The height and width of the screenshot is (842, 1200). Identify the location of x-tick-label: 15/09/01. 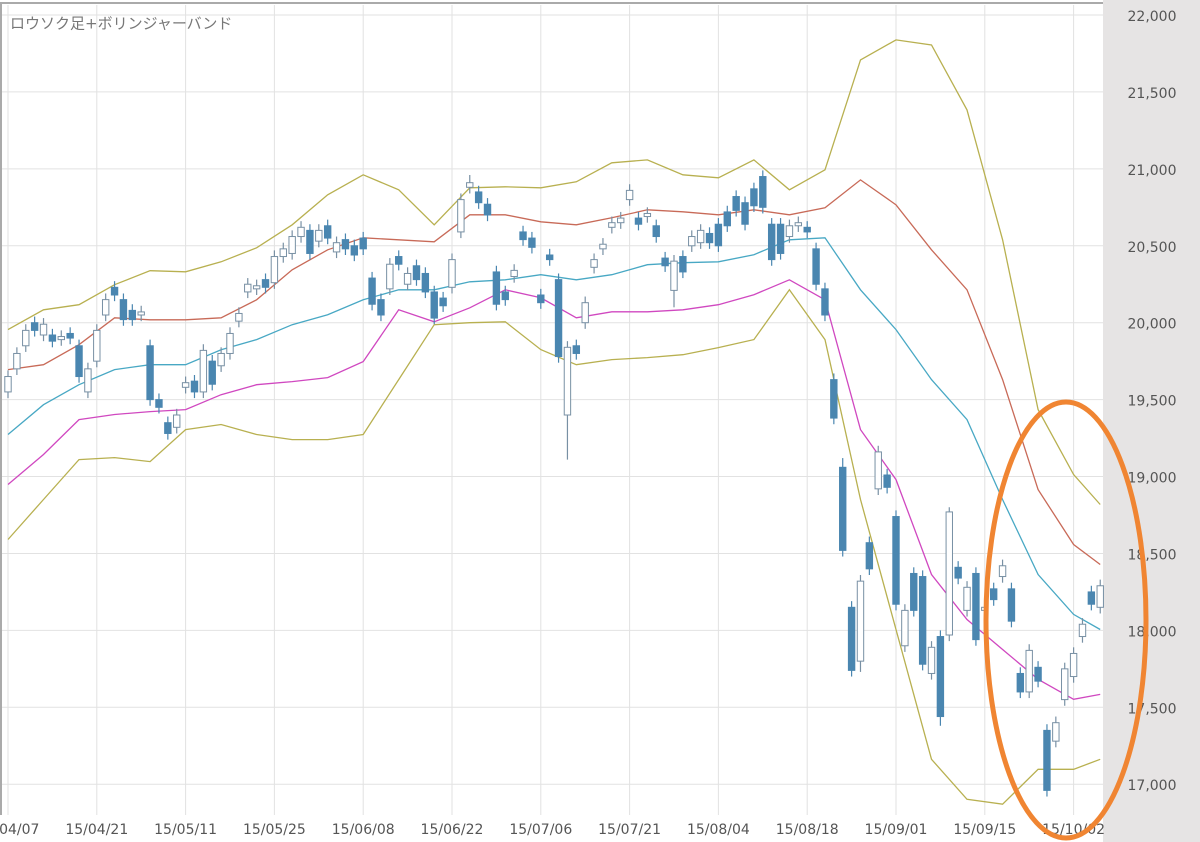
(896, 830).